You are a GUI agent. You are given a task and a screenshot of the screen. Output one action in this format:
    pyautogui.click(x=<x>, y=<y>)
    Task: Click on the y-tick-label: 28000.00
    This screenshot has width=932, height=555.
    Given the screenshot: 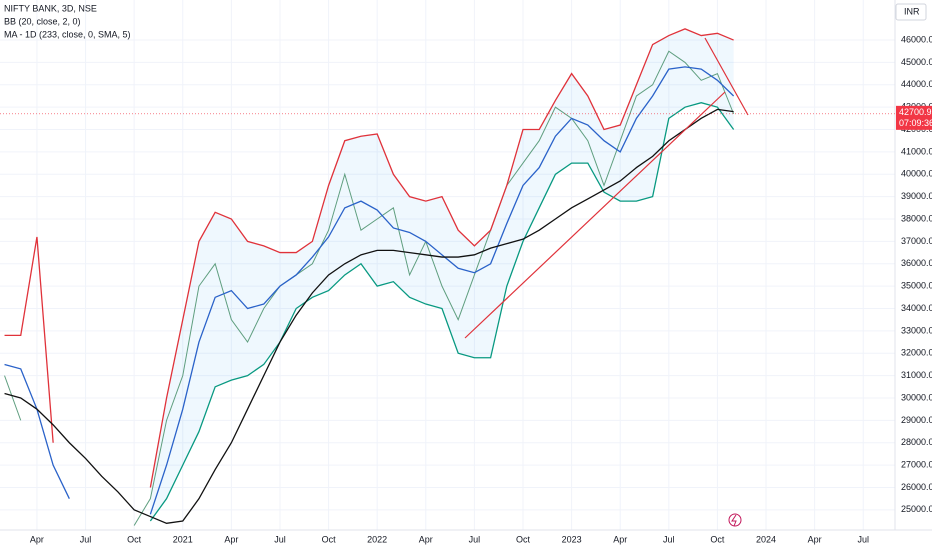 What is the action you would take?
    pyautogui.click(x=916, y=442)
    